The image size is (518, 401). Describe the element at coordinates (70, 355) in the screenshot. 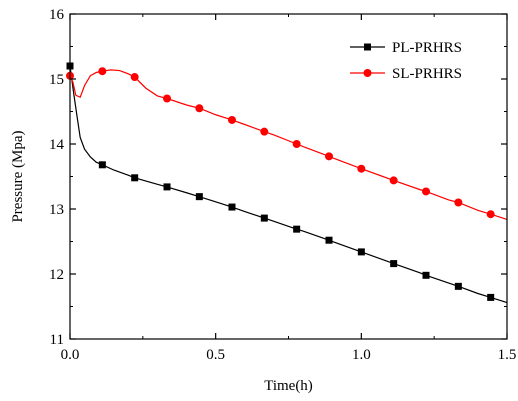

I see `x-tick-label: 0.0` at that location.